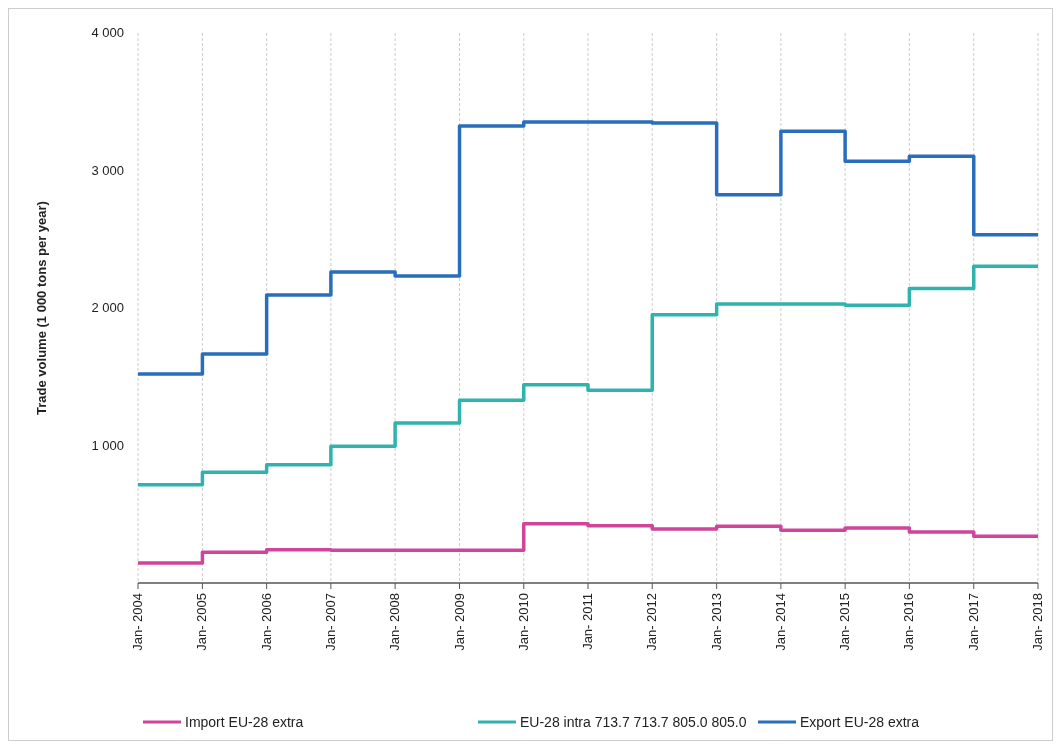  I want to click on x-tick-label: Jan- 2008, so click(395, 622).